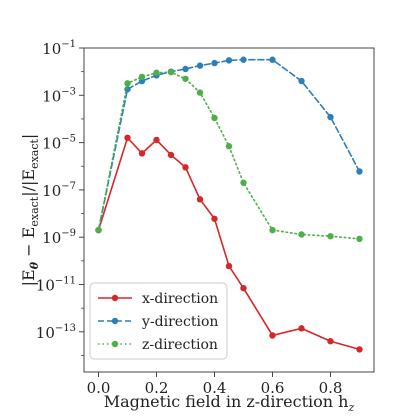 The height and width of the screenshot is (420, 415). Describe the element at coordinates (180, 299) in the screenshot. I see `legend-label: x-direction` at that location.